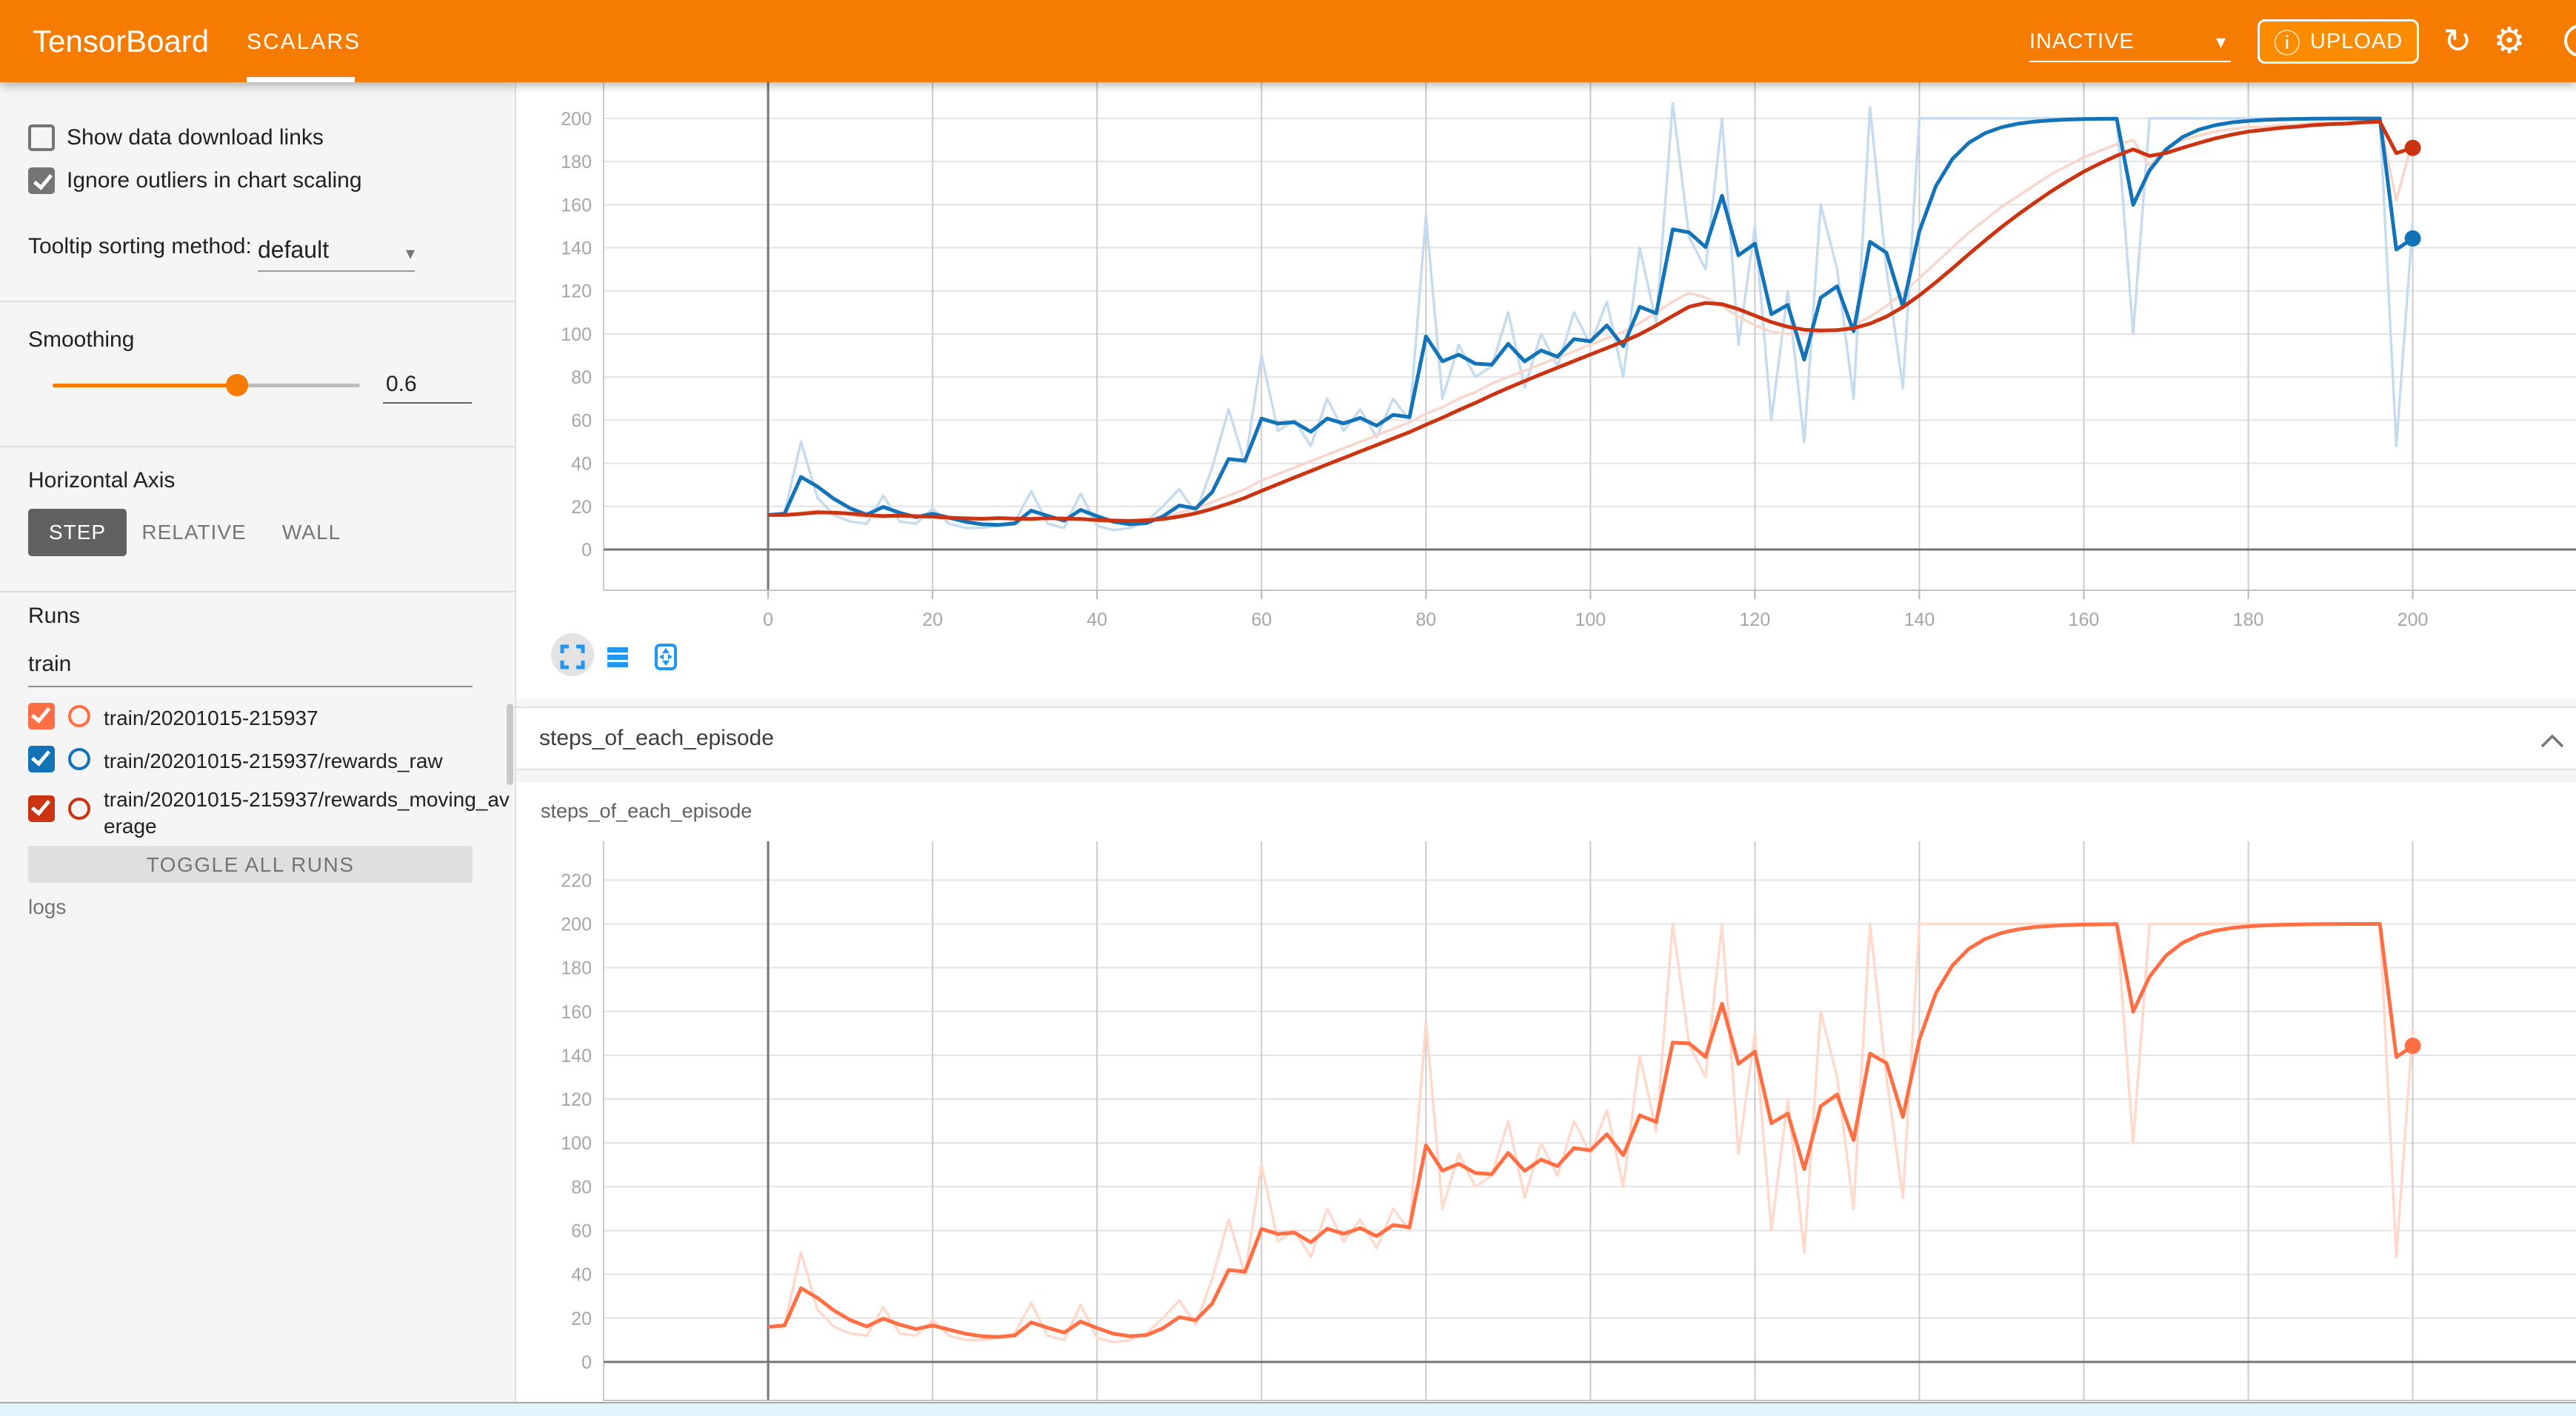 Image resolution: width=2576 pixels, height=1416 pixels. What do you see at coordinates (77, 532) in the screenshot?
I see `axis-step-button: STEP` at bounding box center [77, 532].